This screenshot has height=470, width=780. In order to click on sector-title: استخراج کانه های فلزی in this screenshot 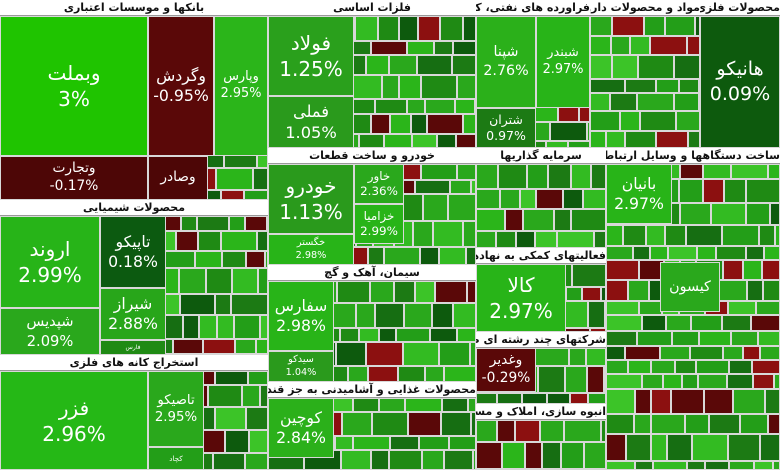, I will do `click(134, 363)`.